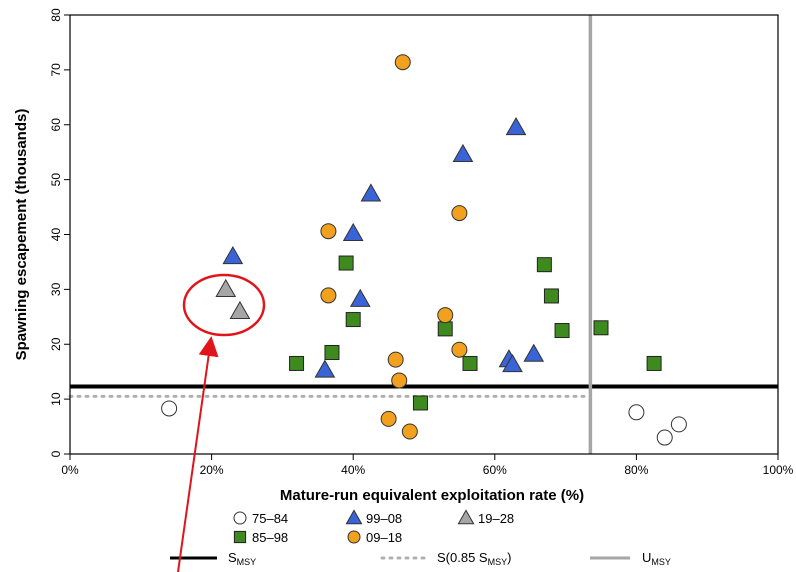  Describe the element at coordinates (495, 470) in the screenshot. I see `x-tick-label: 60%` at that location.